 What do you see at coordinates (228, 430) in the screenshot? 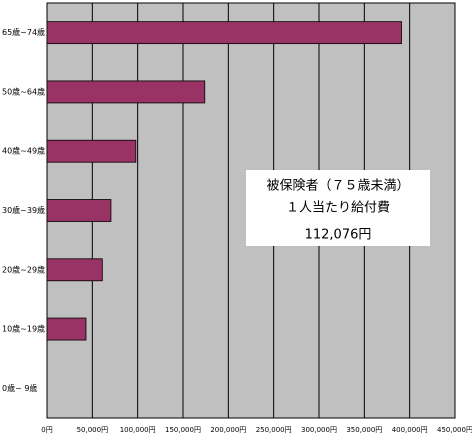
I see `x-tick-label: 200,000円` at bounding box center [228, 430].